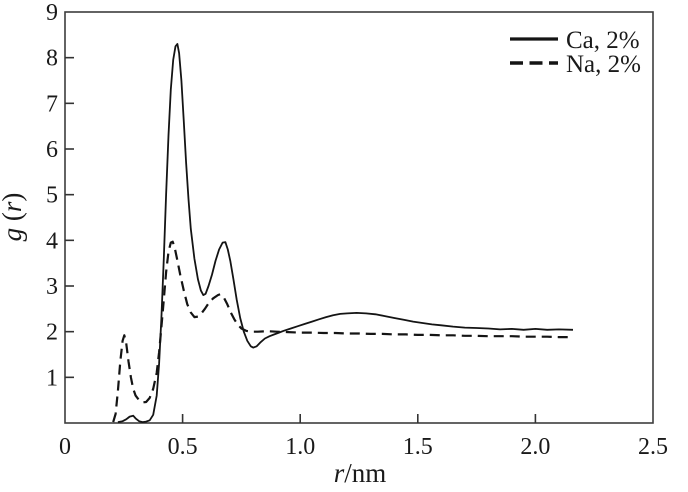 Image resolution: width=688 pixels, height=492 pixels. Describe the element at coordinates (603, 40) in the screenshot. I see `legend-label-ca: Ca, 2%` at that location.